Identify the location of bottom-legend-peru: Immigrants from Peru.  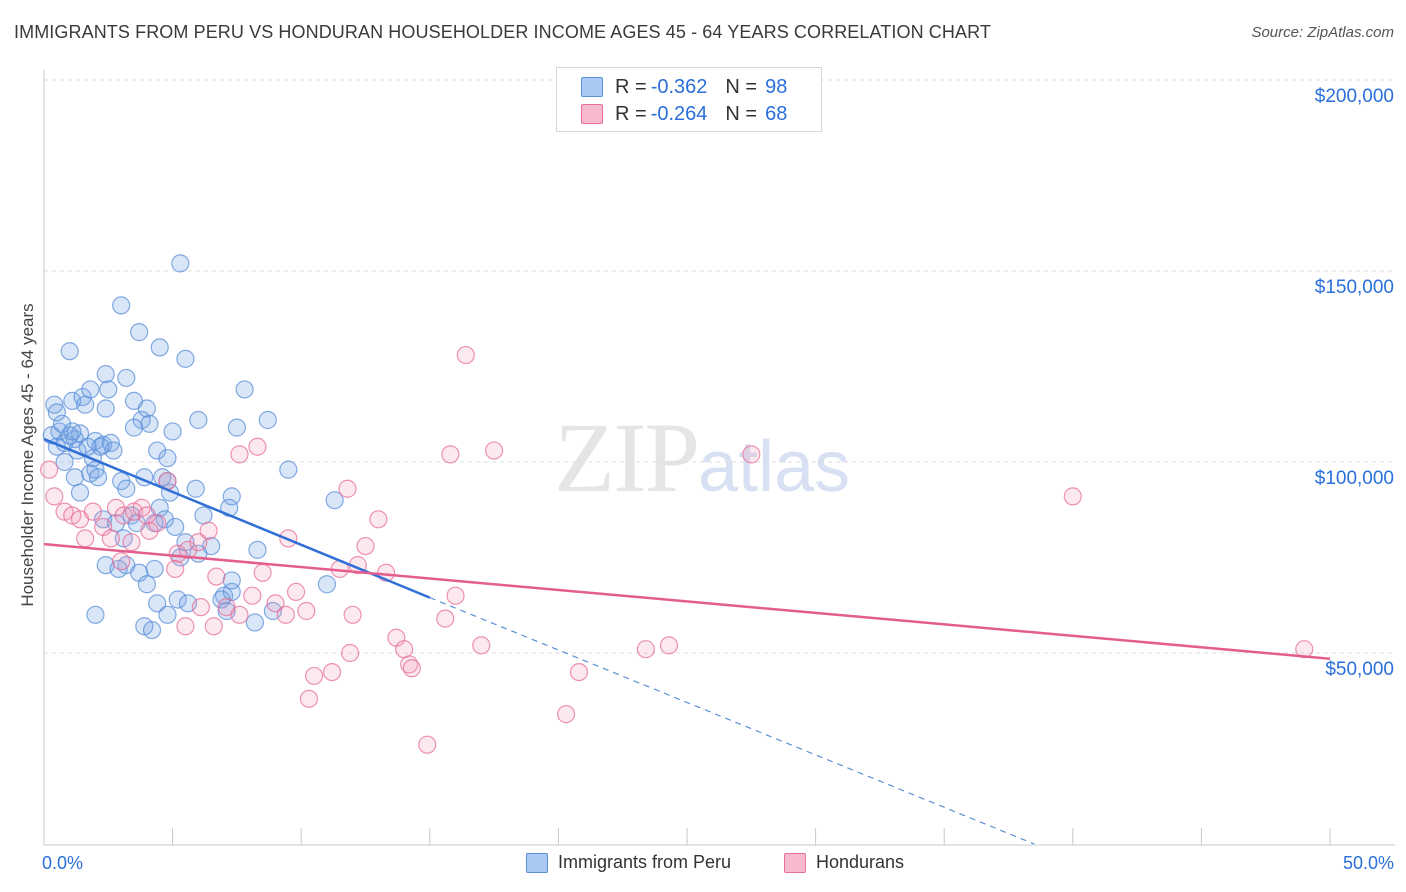
(628, 862).